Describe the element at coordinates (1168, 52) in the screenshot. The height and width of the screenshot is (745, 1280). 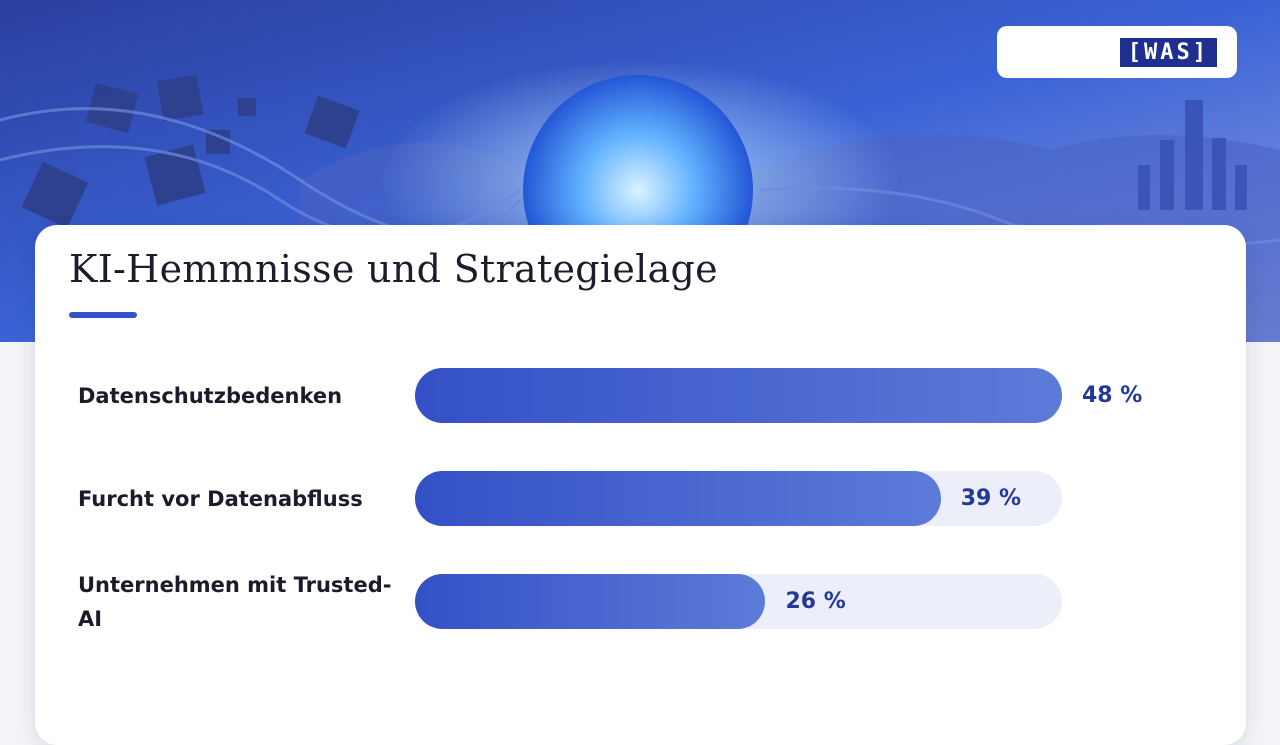
I see `logo-text: [WAS]` at that location.